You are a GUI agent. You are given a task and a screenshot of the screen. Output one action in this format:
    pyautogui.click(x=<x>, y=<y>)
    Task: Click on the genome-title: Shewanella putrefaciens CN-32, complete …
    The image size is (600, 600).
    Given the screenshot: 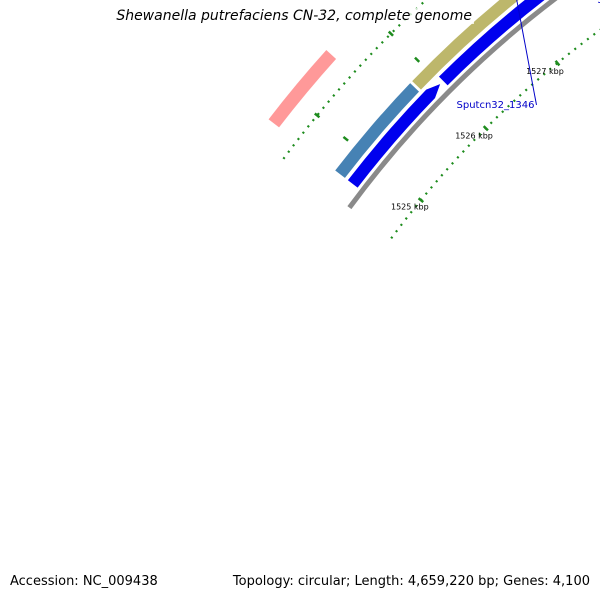 What is the action you would take?
    pyautogui.click(x=294, y=16)
    